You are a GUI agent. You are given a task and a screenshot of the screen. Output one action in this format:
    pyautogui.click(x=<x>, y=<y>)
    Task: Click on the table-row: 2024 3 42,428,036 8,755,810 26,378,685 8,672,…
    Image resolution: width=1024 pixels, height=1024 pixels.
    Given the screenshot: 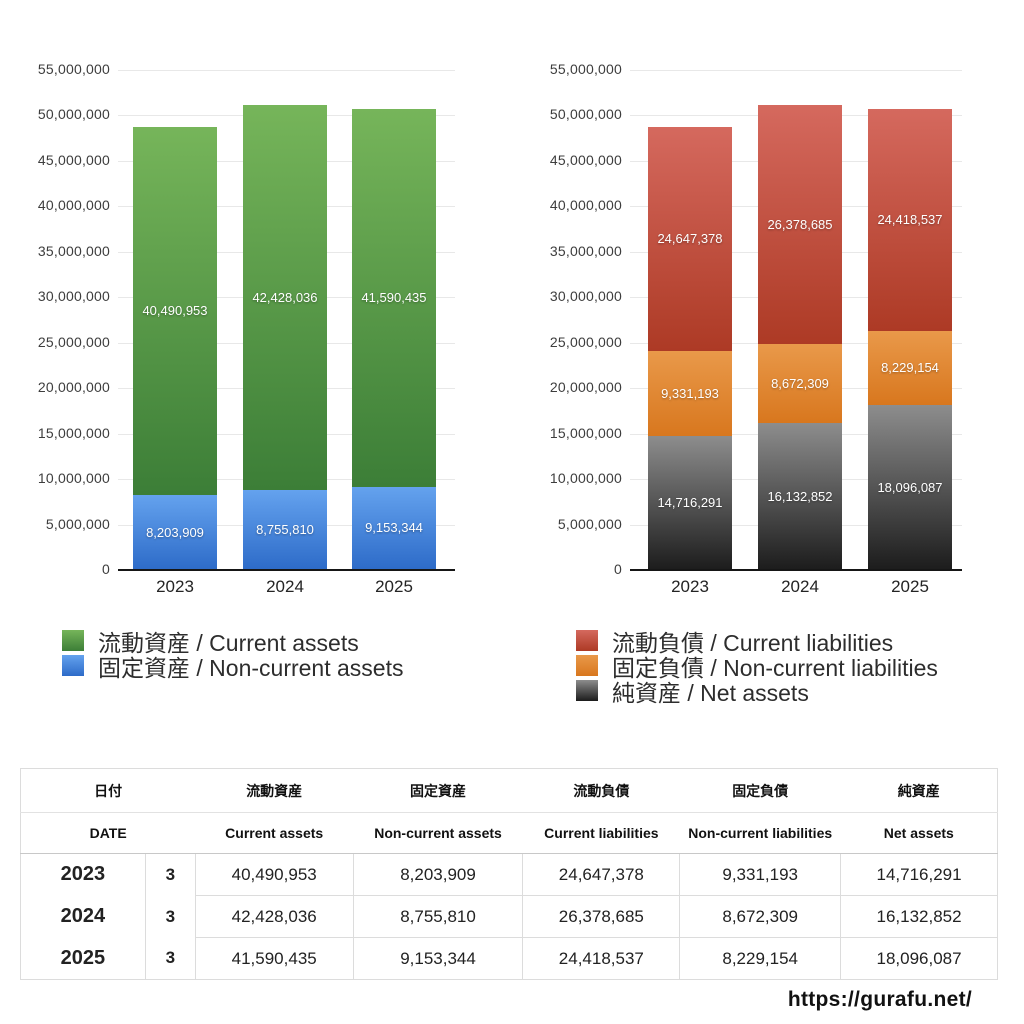 What is the action you would take?
    pyautogui.click(x=509, y=916)
    